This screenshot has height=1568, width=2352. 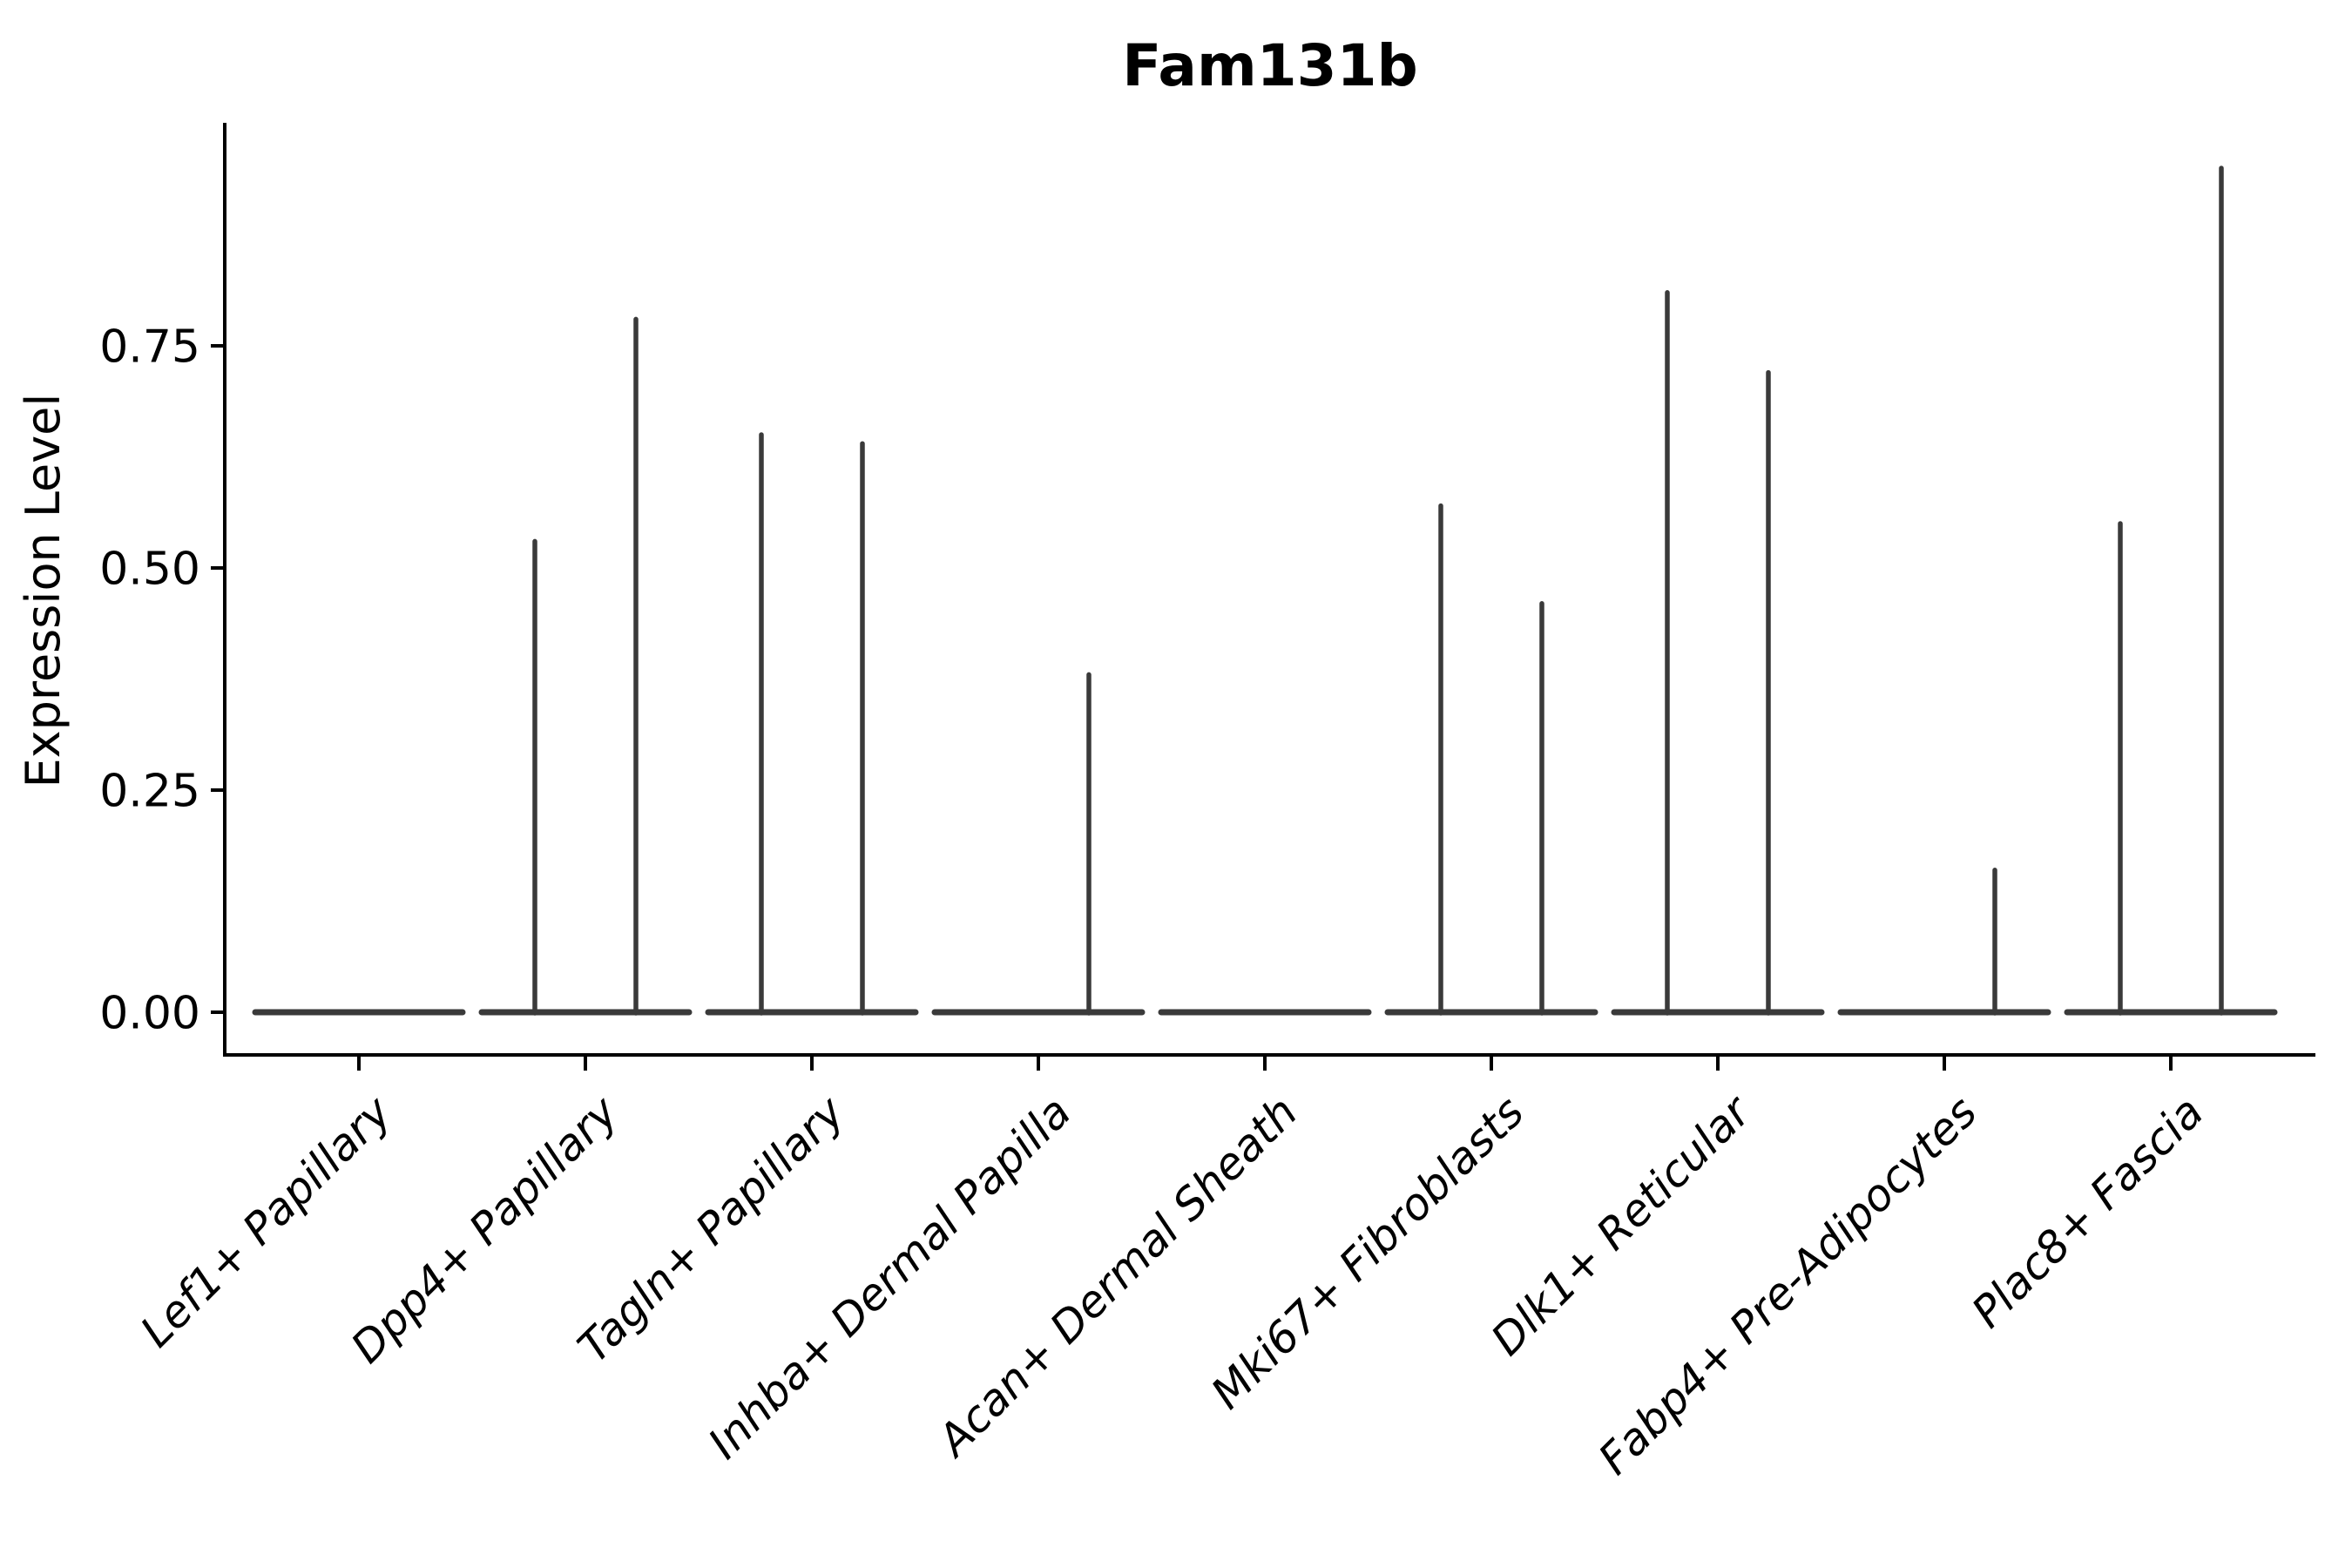 I want to click on y-tick-label-0.75: 0.75, so click(x=150, y=347).